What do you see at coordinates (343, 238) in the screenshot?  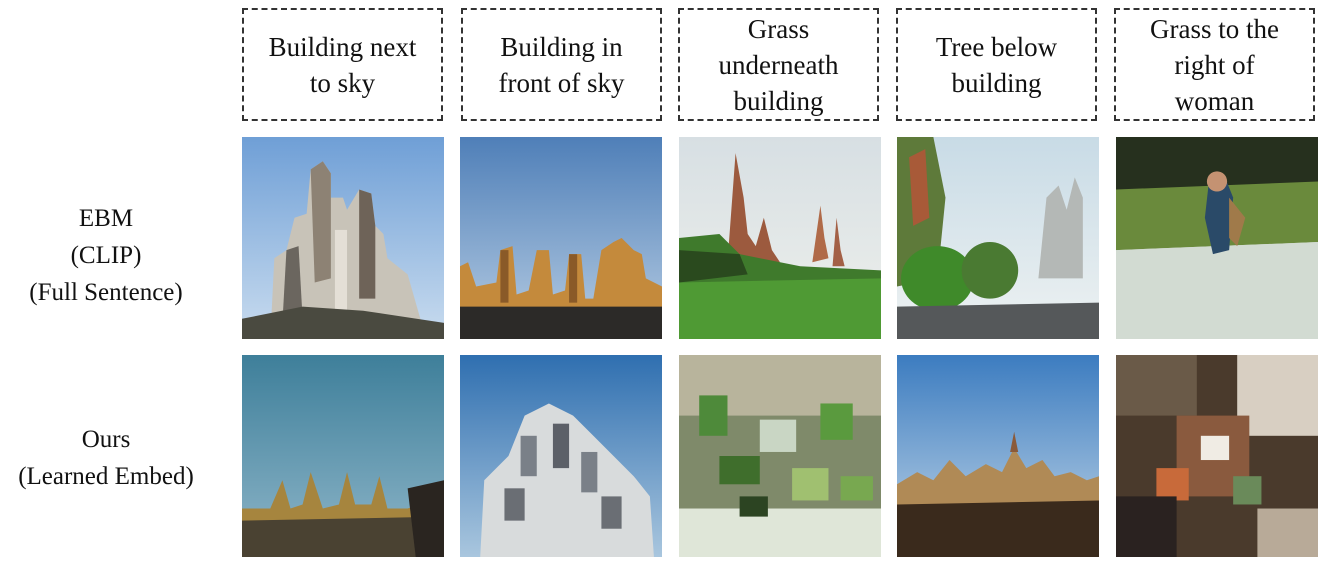 I see `image-ebm-building-next-to-sky` at bounding box center [343, 238].